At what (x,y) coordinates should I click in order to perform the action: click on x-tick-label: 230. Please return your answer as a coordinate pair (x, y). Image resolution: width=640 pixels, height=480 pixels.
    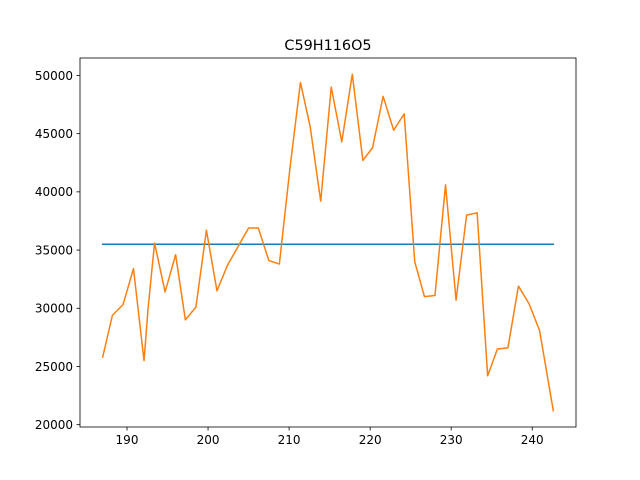
    Looking at the image, I should click on (451, 440).